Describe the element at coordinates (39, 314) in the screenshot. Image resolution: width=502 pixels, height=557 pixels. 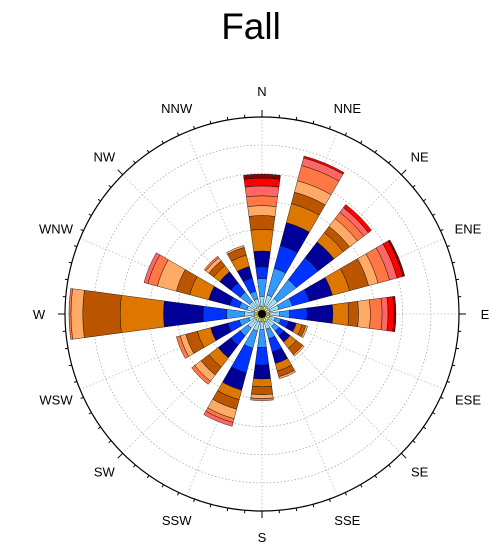
I see `direction-label-w: W` at that location.